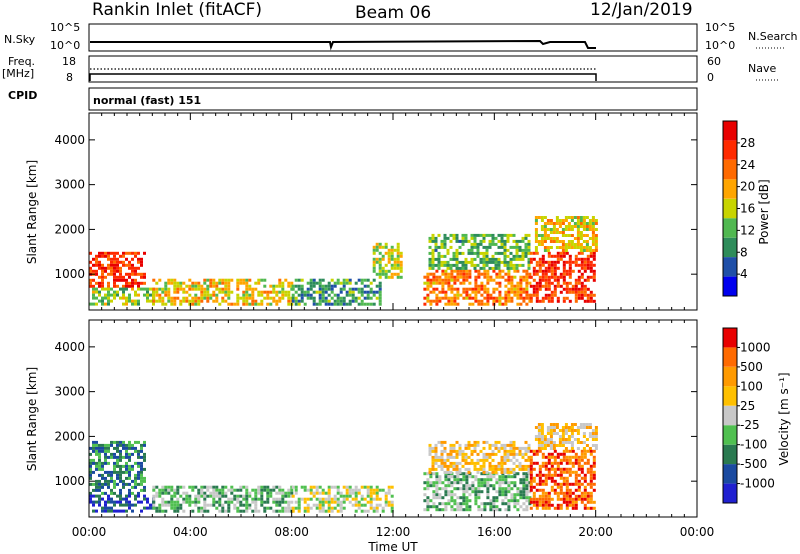 The image size is (800, 554). I want to click on nsky-label: N.Sky, so click(20, 39).